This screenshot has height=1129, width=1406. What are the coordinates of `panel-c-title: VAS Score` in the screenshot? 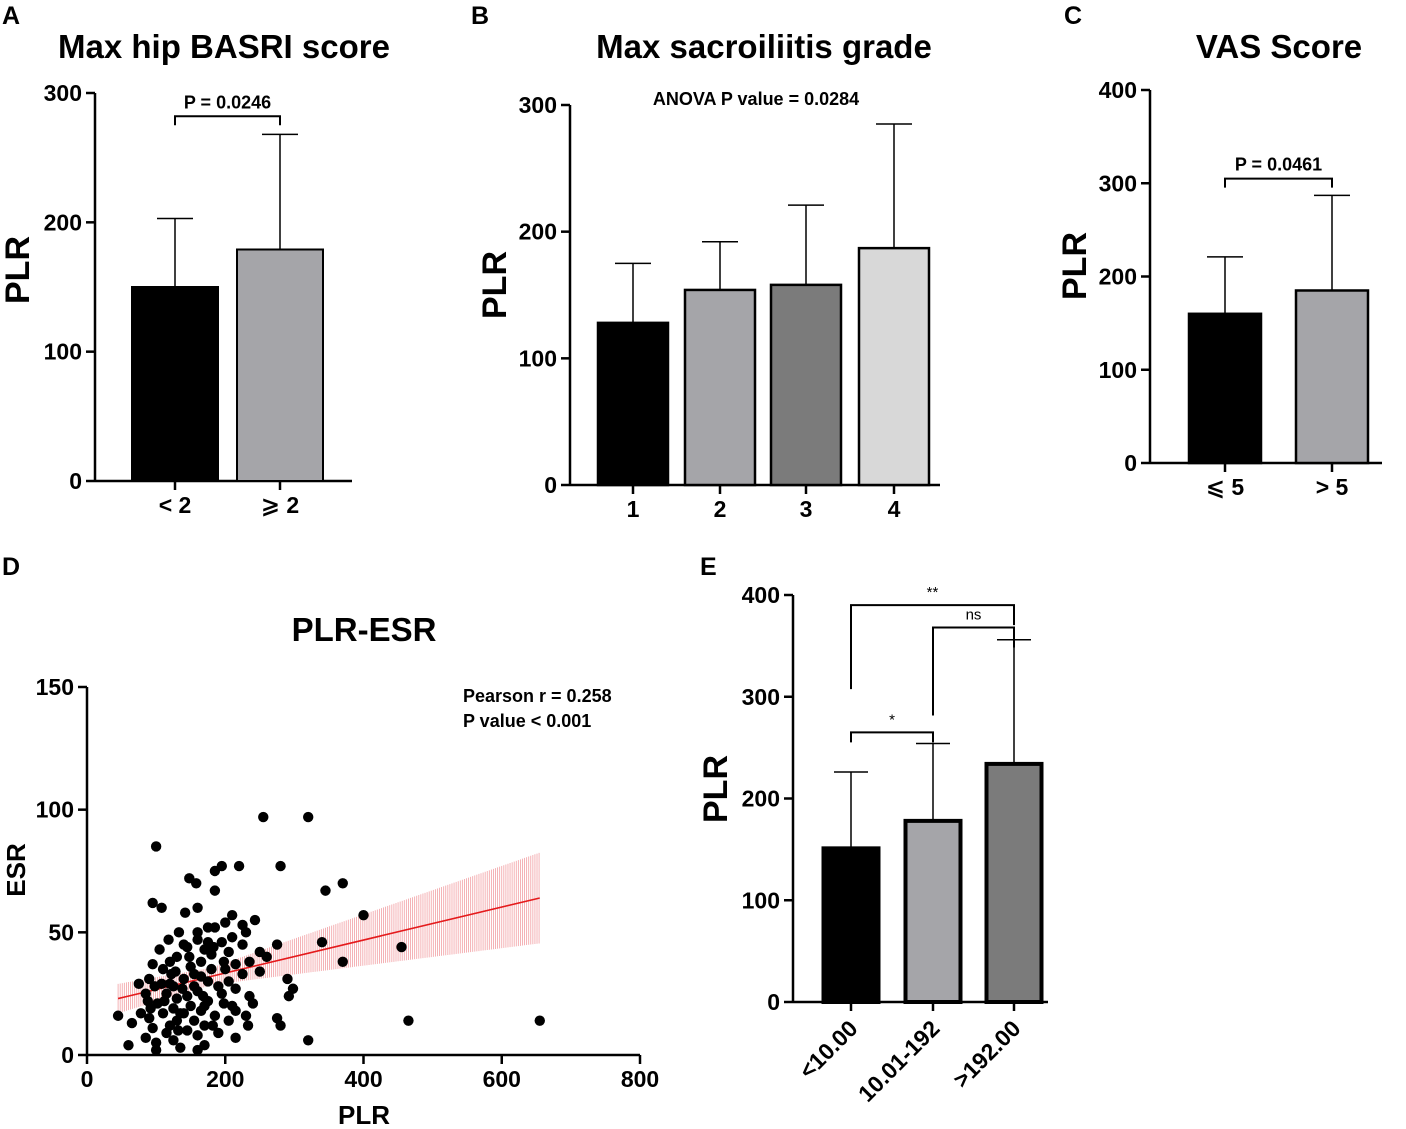 It's located at (1279, 46).